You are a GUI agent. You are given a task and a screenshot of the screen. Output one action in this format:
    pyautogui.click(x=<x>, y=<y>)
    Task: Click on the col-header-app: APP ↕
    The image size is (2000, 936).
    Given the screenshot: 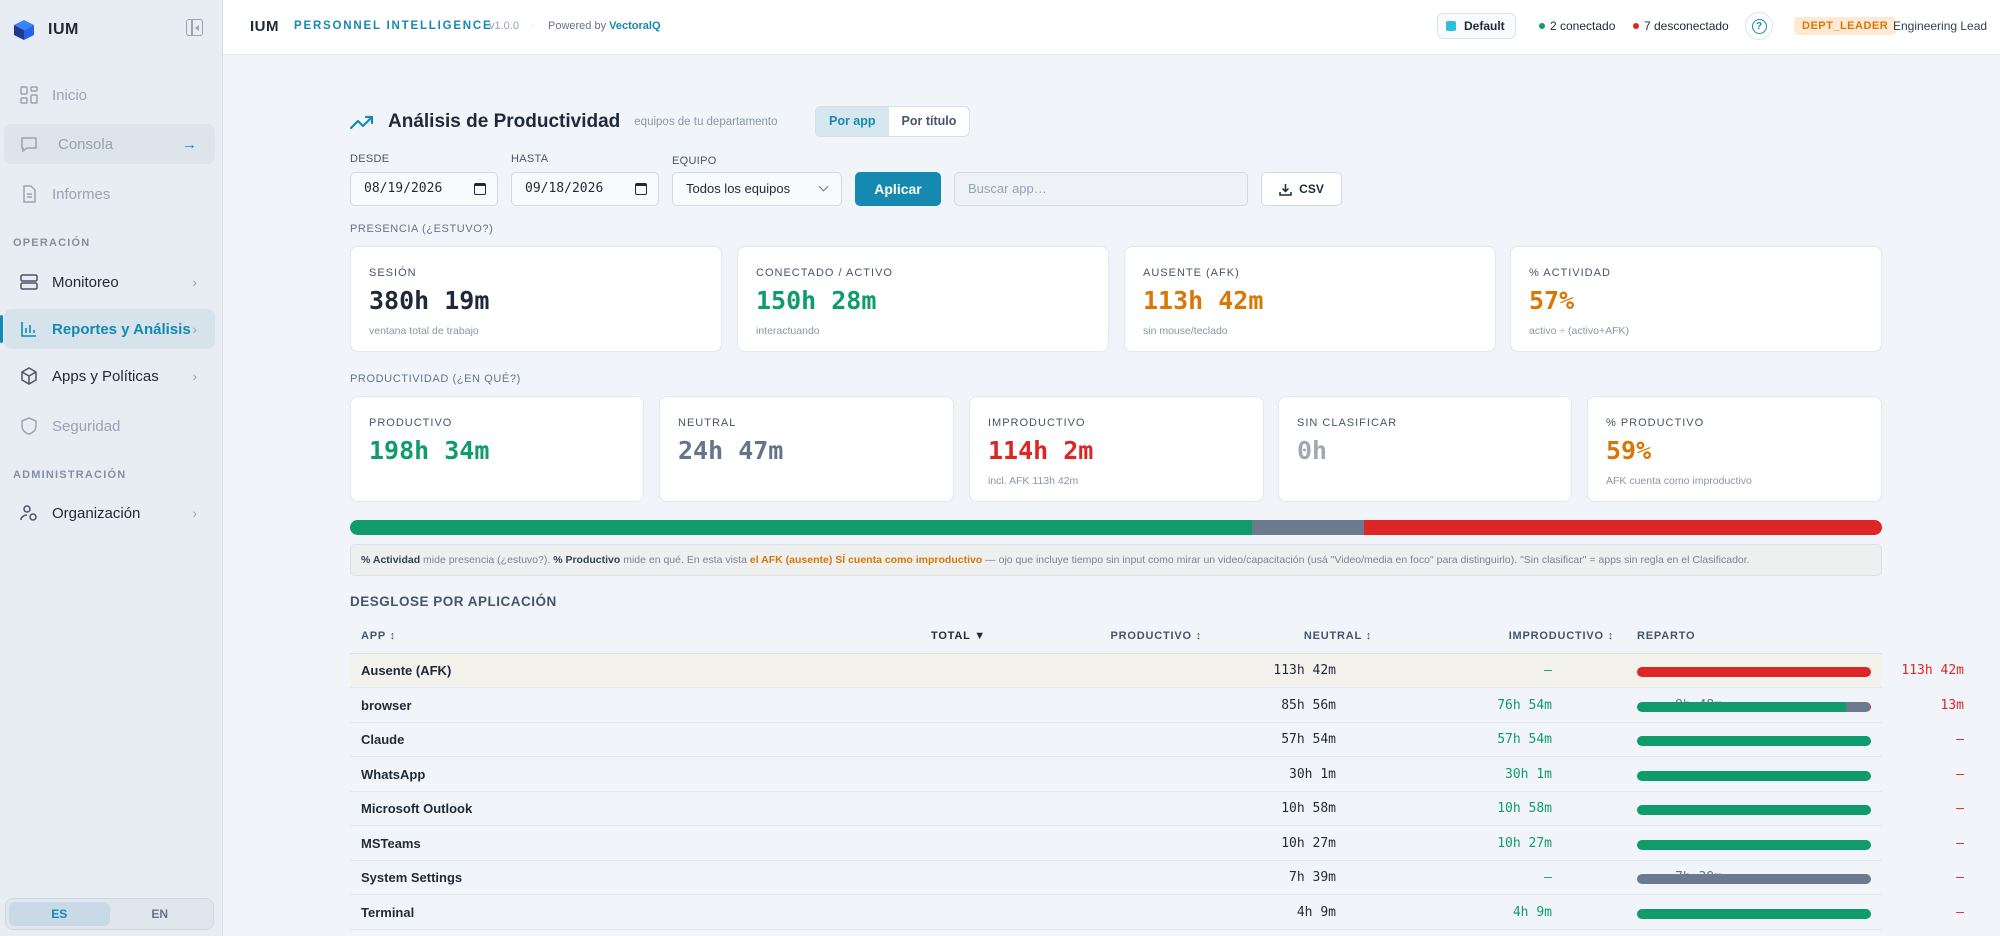 What is the action you would take?
    pyautogui.click(x=378, y=636)
    